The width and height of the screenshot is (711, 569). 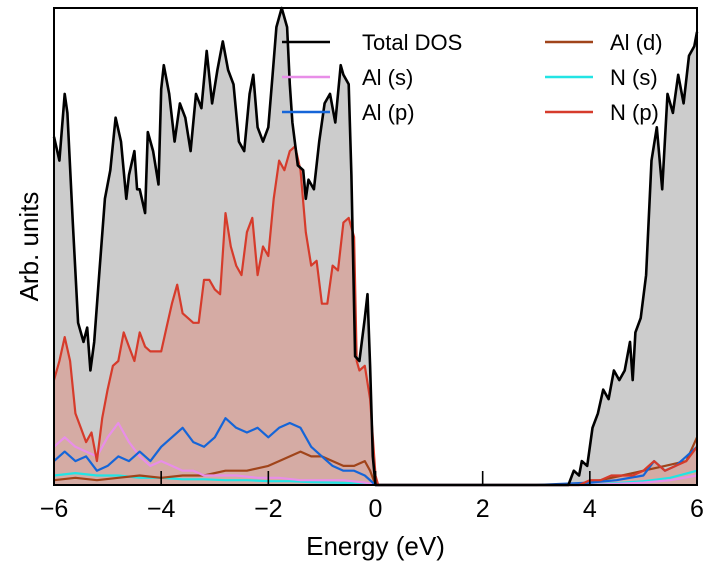 I want to click on x-axis-tick-labels: −6 −4 −2 0 2 4 6, so click(x=372, y=509).